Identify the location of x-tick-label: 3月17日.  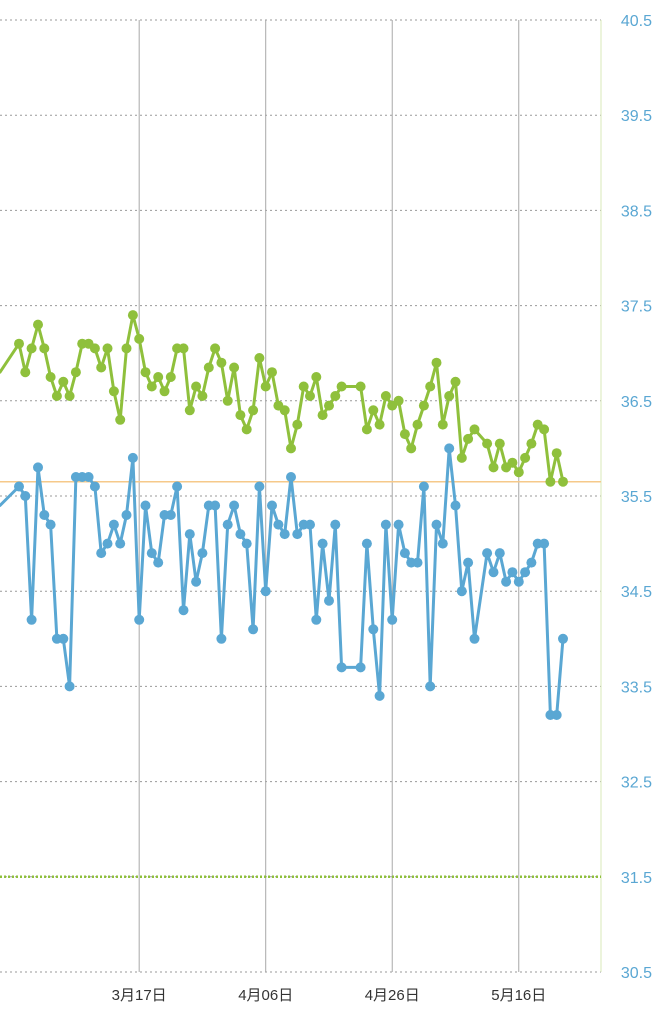
(139, 995).